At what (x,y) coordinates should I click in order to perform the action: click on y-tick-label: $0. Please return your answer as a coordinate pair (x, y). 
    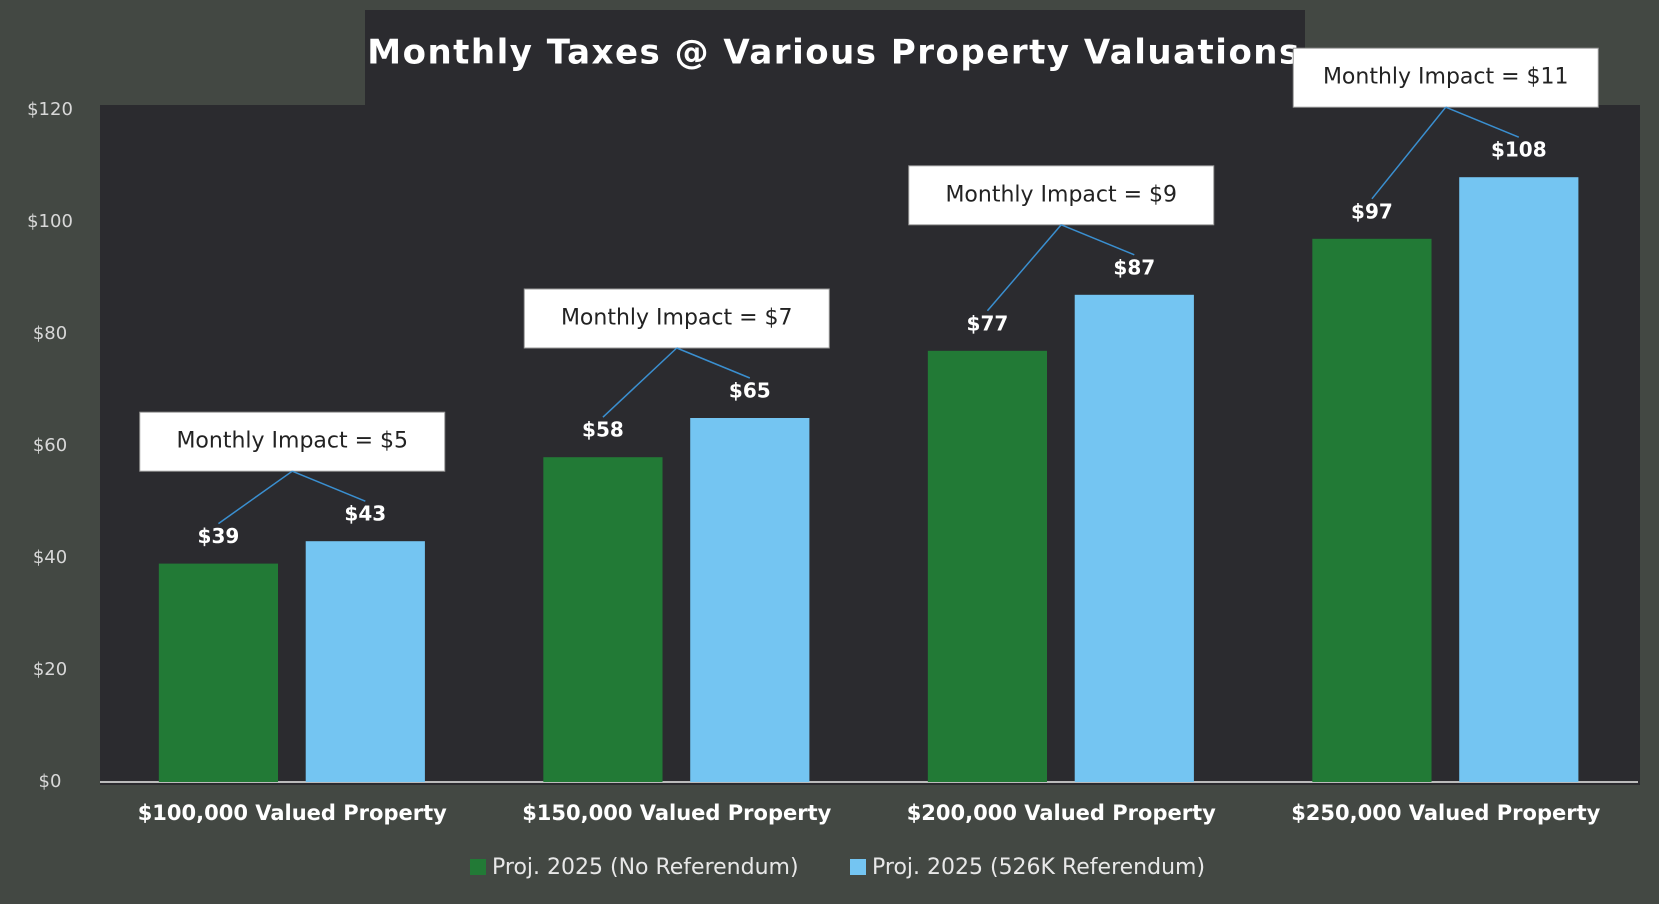
    Looking at the image, I should click on (50, 781).